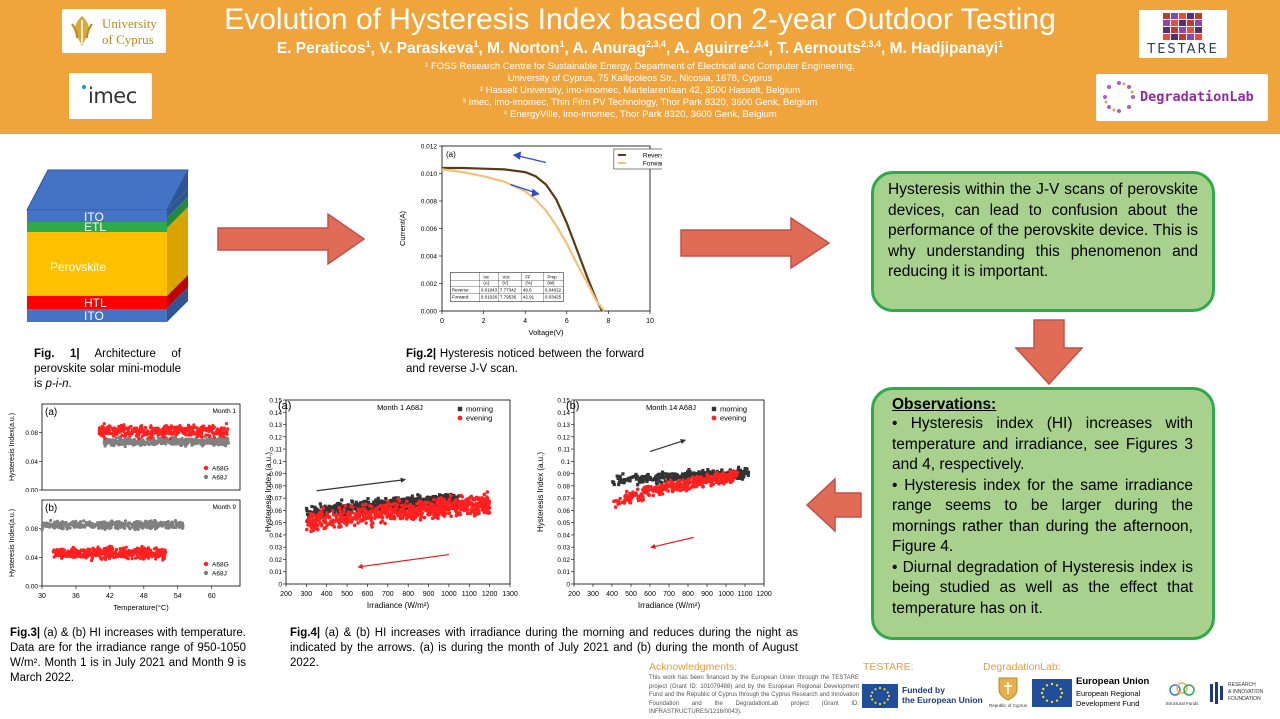  Describe the element at coordinates (484, 321) in the screenshot. I see `x-tick-label: 2` at that location.